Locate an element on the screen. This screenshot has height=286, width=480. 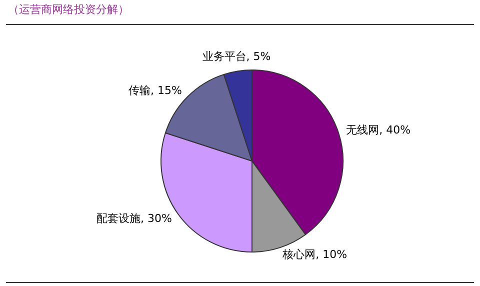
slice-label: 配套设施, 30% is located at coordinates (134, 219).